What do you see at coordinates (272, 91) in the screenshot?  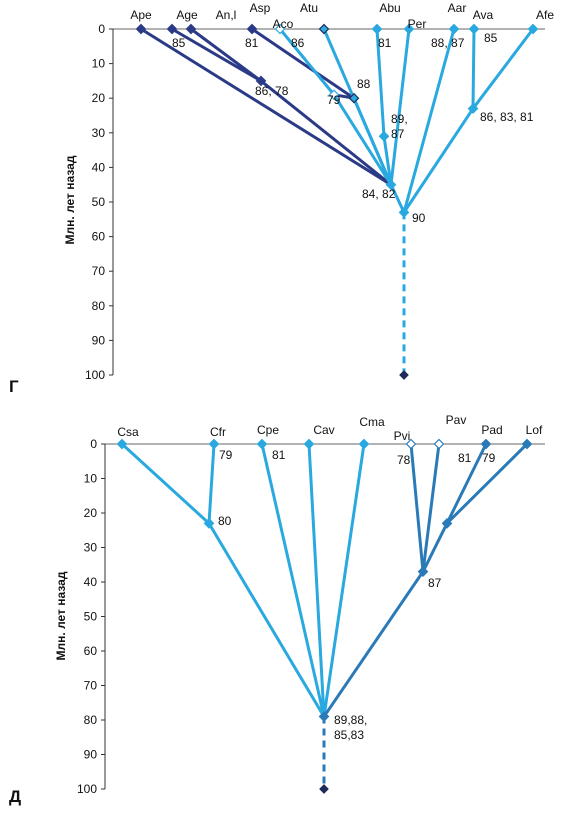 I see `panel-g-age-label: 86, 78` at bounding box center [272, 91].